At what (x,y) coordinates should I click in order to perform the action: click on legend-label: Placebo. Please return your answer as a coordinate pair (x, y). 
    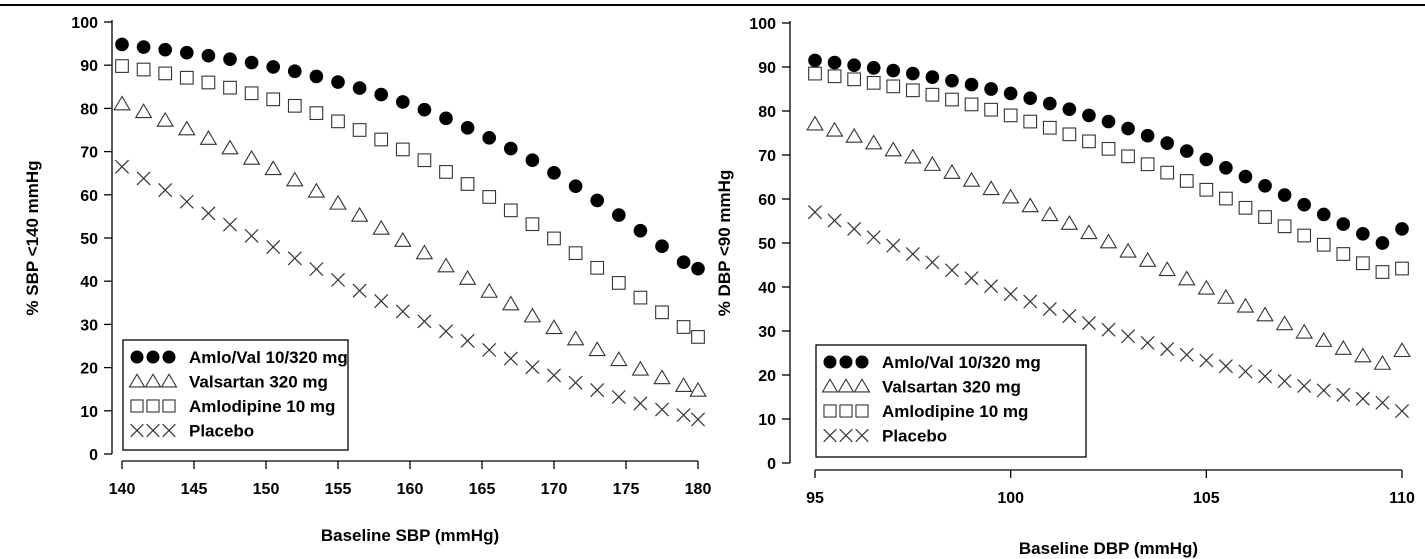
    Looking at the image, I should click on (914, 436).